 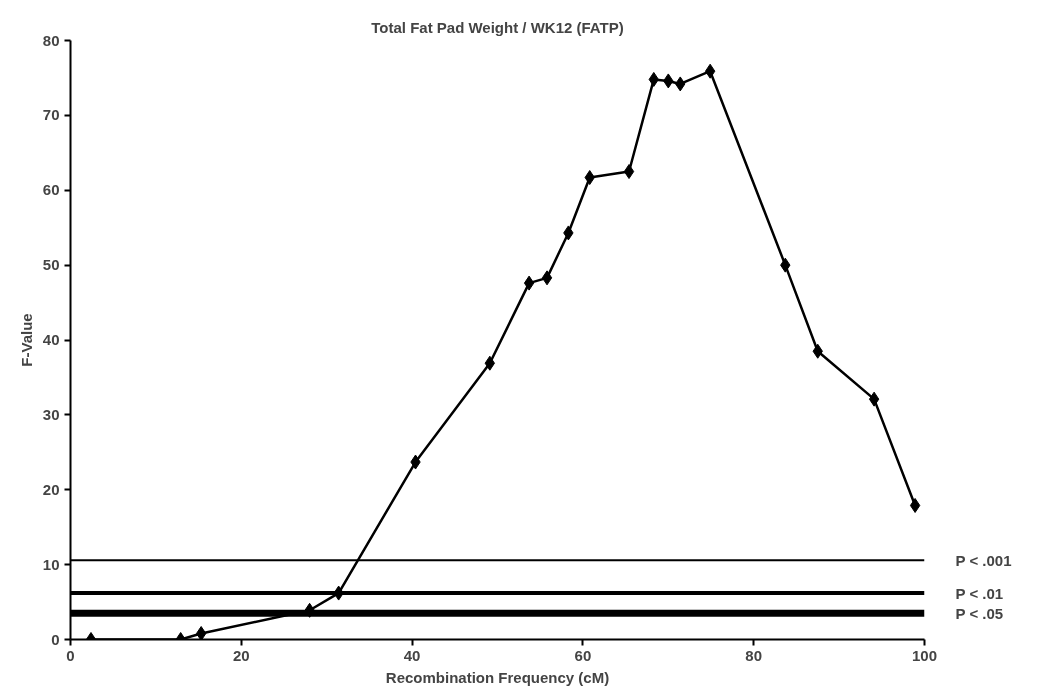 I want to click on x-tick-label: 0, so click(x=70, y=655).